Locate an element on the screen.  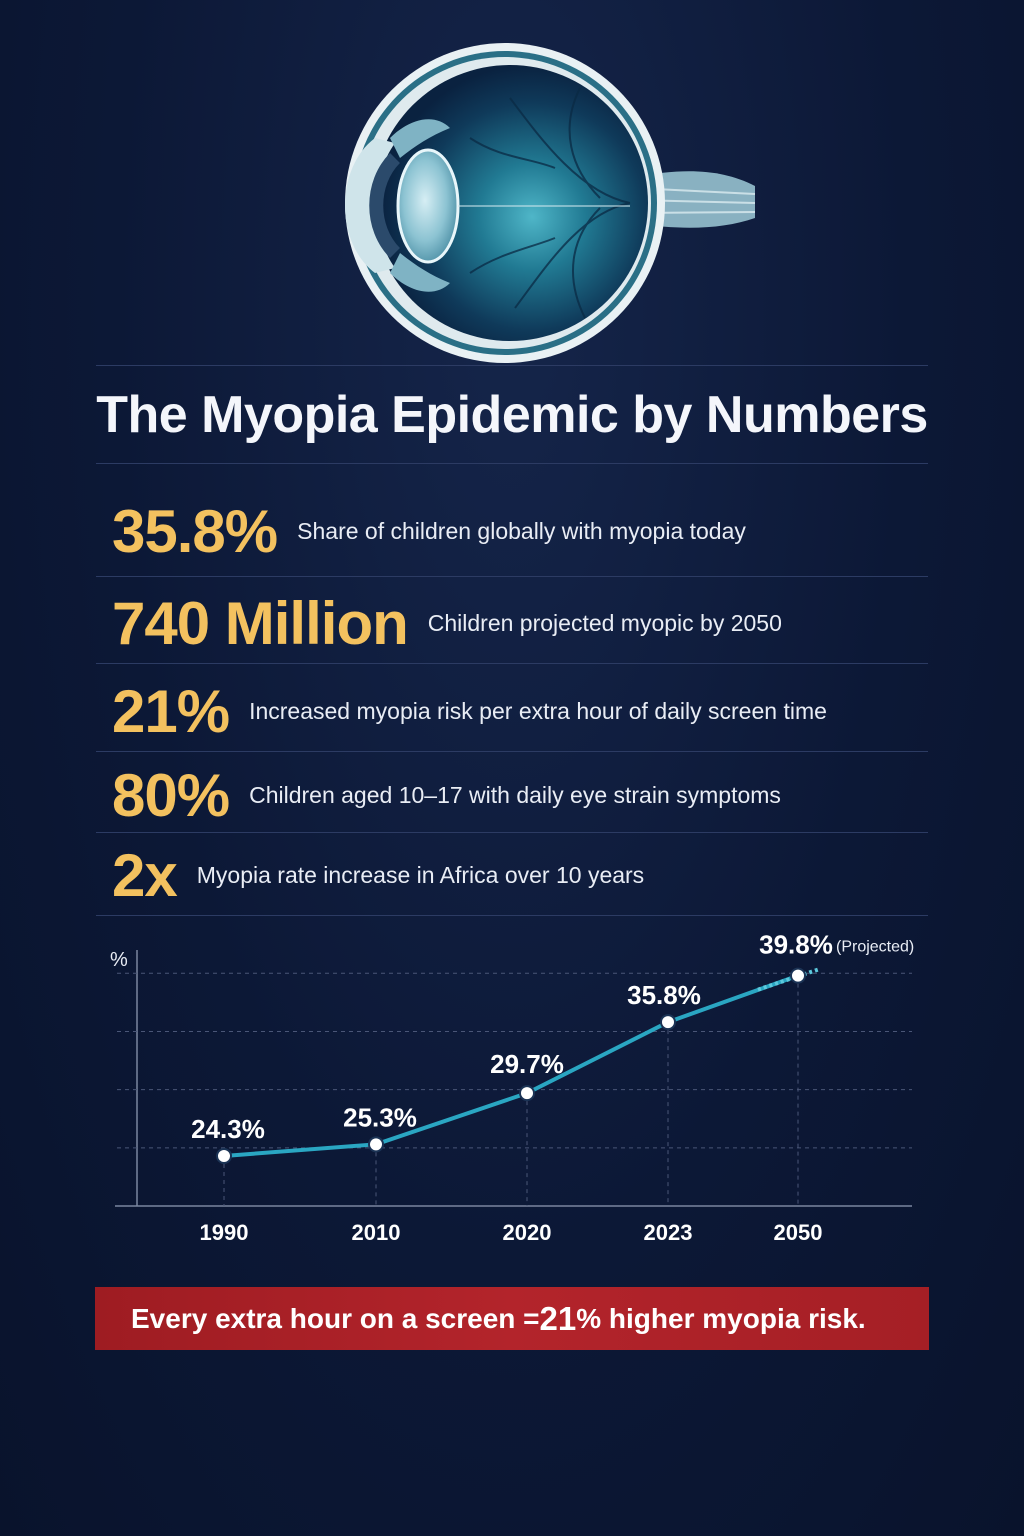
projection-dash is located at coordinates (788, 979).